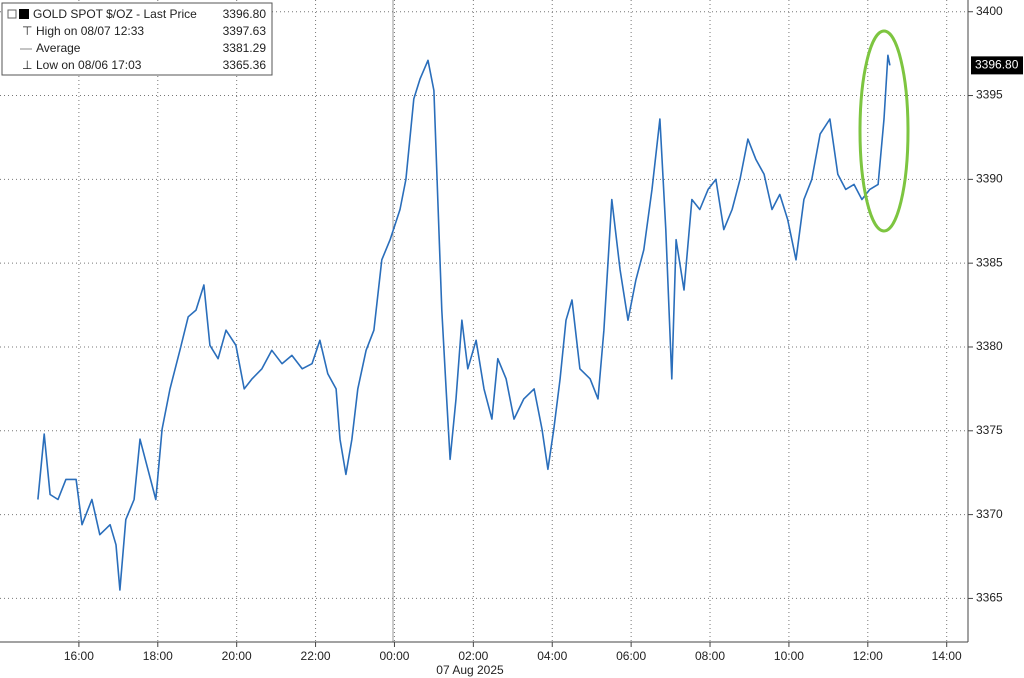 Image resolution: width=1024 pixels, height=678 pixels. I want to click on legend-value: 3397.63, so click(245, 31).